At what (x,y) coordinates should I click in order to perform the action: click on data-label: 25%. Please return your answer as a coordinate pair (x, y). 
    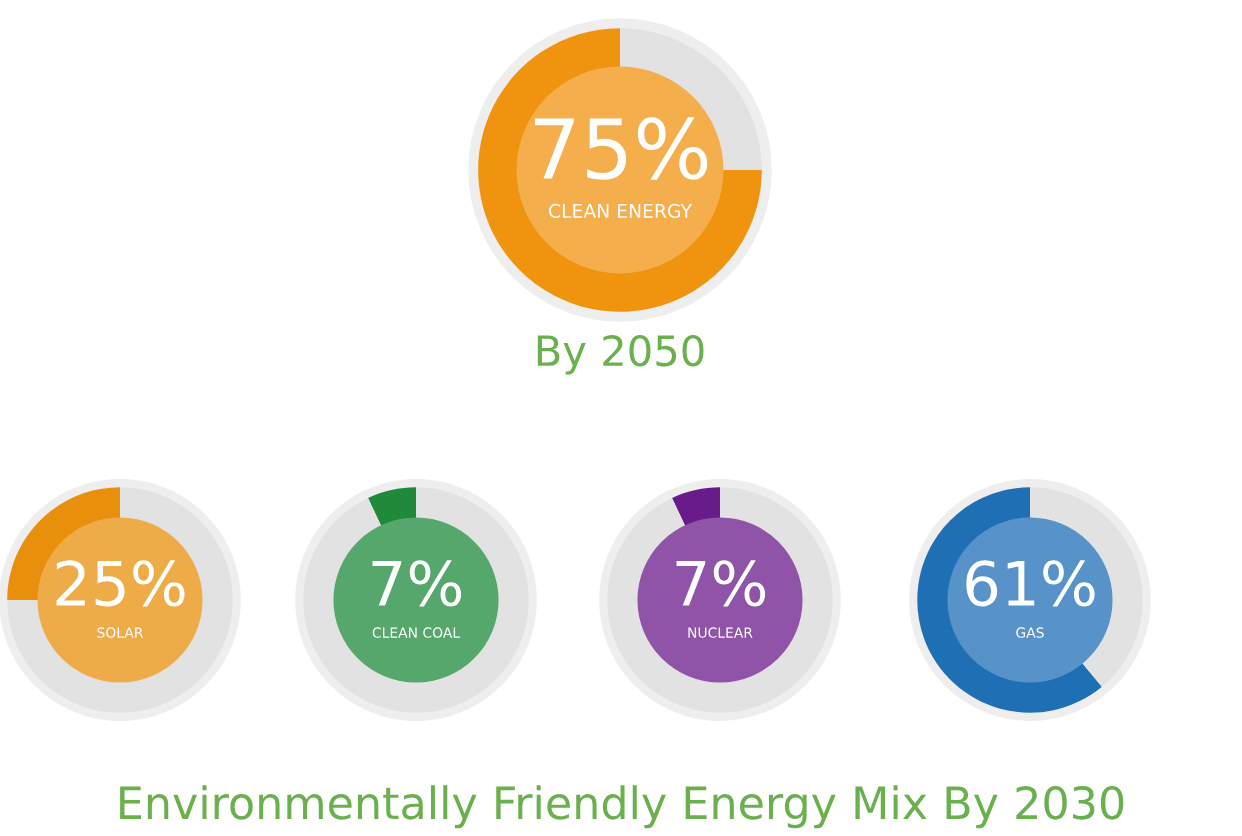
    Looking at the image, I should click on (120, 583).